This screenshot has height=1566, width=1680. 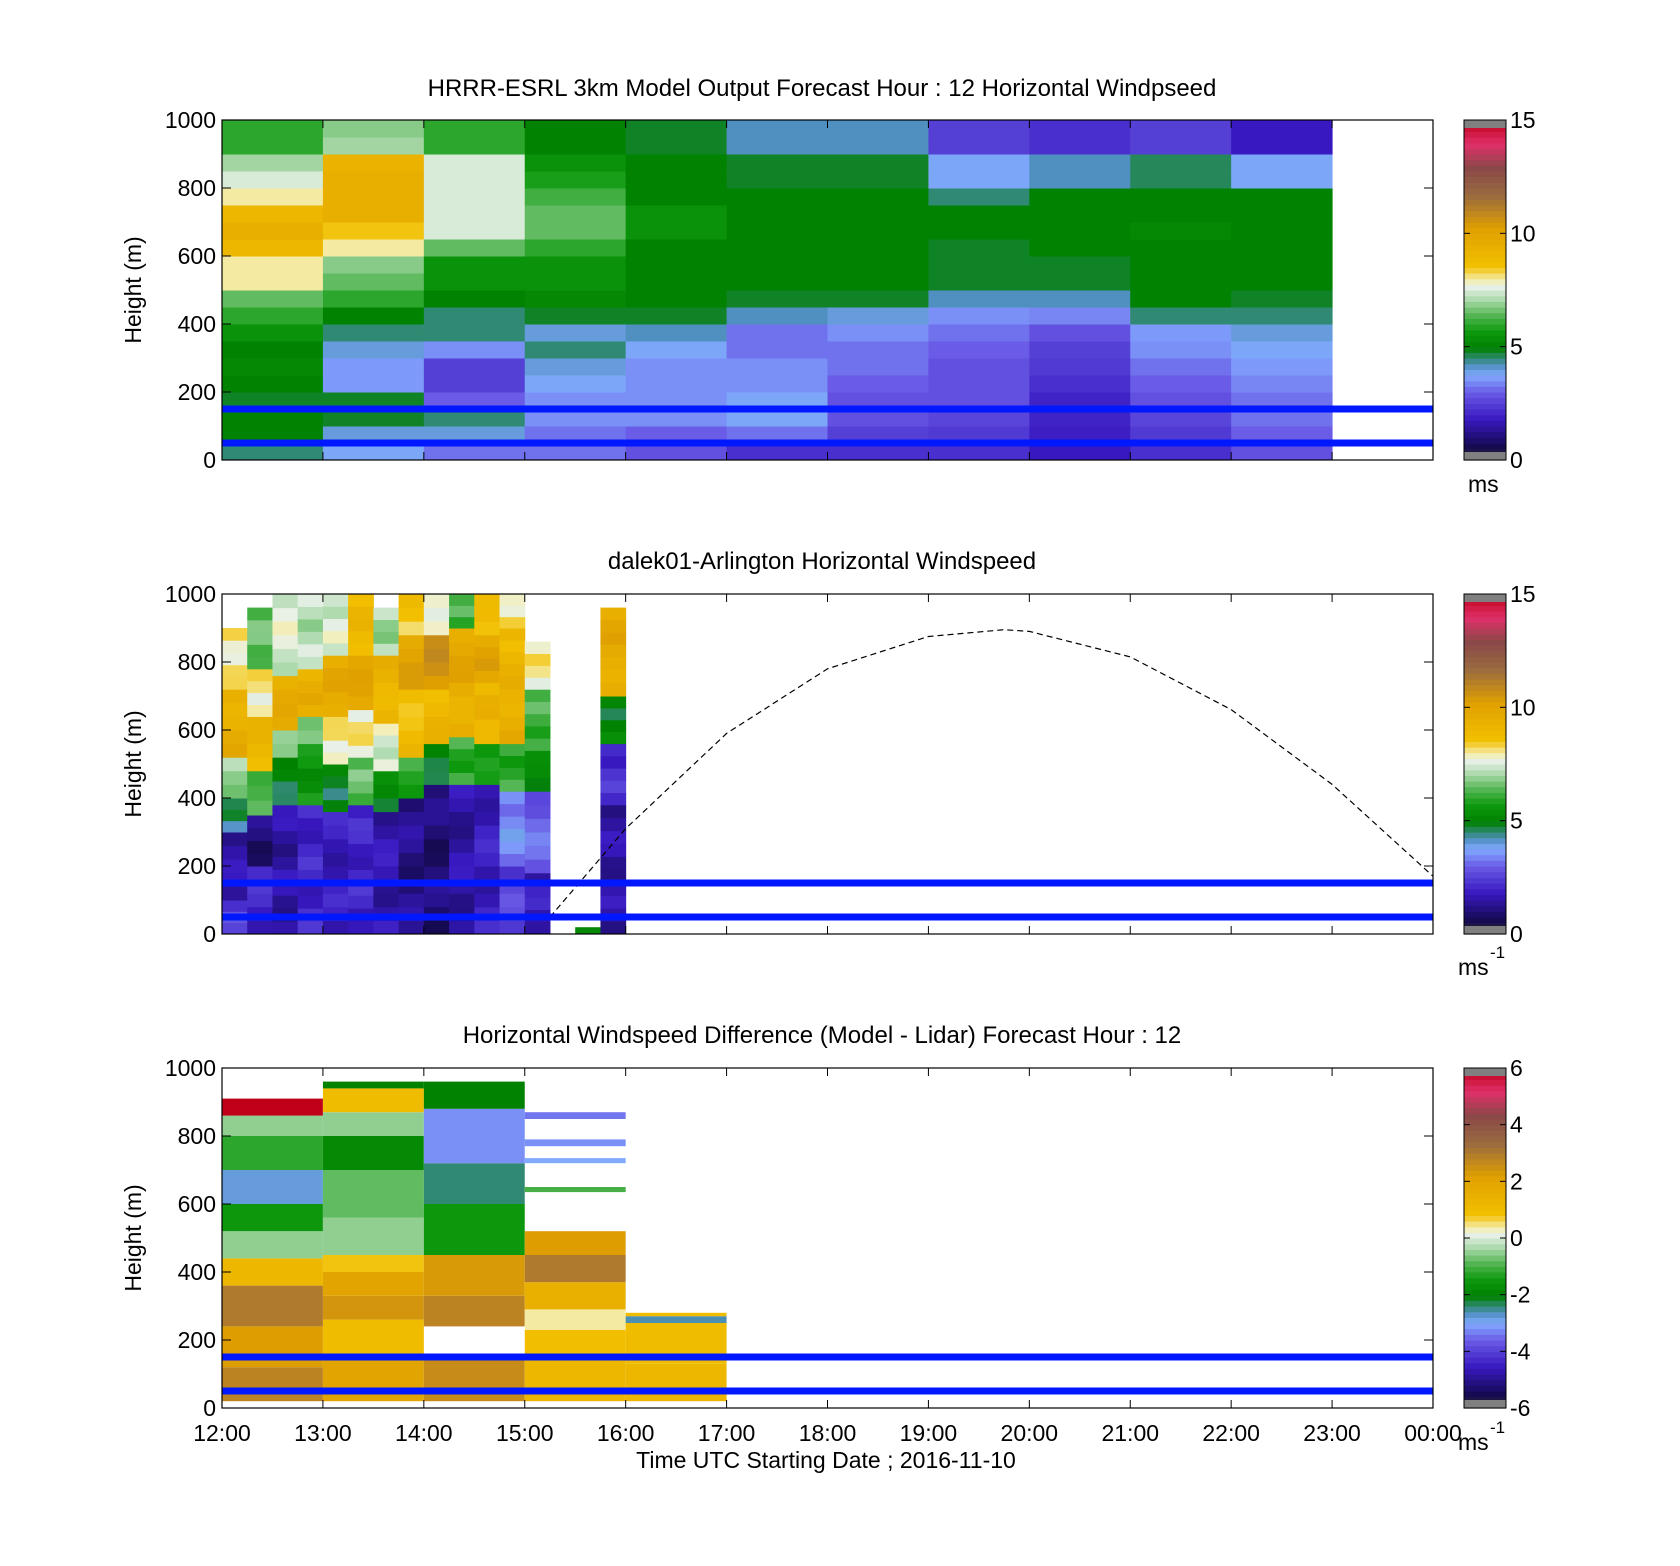 I want to click on y-tick-label: 1000, so click(x=190, y=594).